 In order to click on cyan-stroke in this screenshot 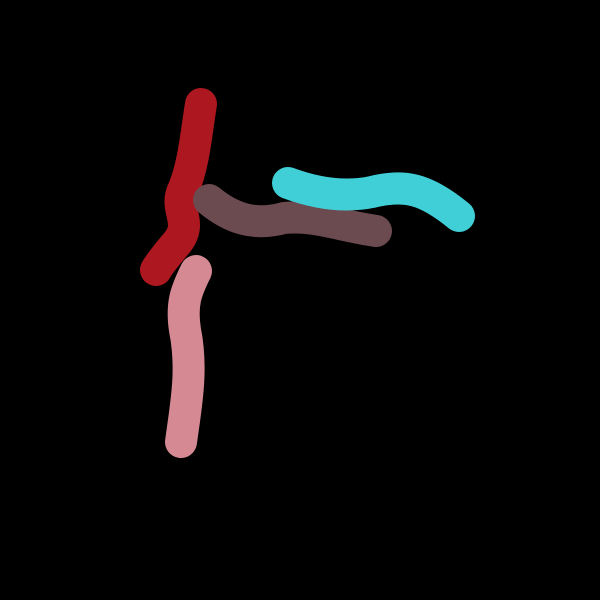, I will do `click(373, 199)`.